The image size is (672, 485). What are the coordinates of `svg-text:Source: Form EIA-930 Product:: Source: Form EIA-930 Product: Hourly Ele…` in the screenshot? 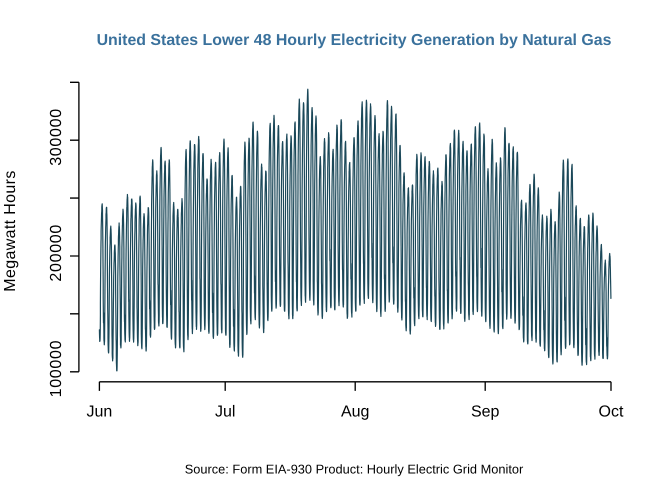 It's located at (354, 468).